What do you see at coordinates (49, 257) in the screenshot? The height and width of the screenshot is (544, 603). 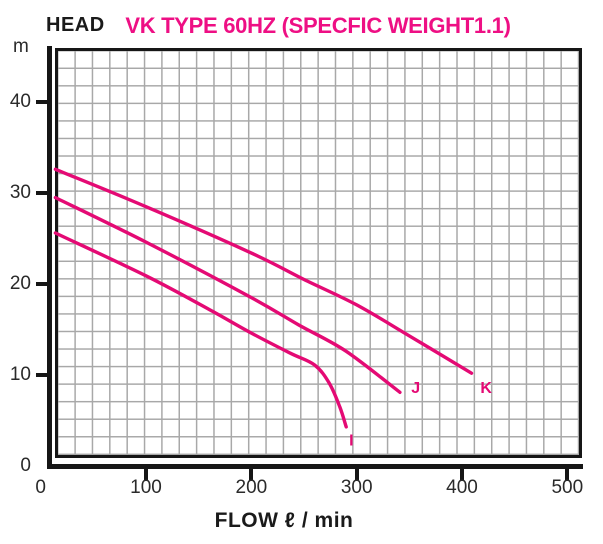 I see `y-axis-line` at bounding box center [49, 257].